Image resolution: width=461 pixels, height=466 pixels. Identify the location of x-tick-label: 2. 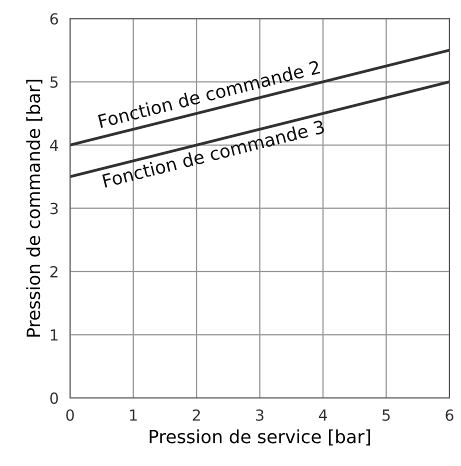
(196, 415).